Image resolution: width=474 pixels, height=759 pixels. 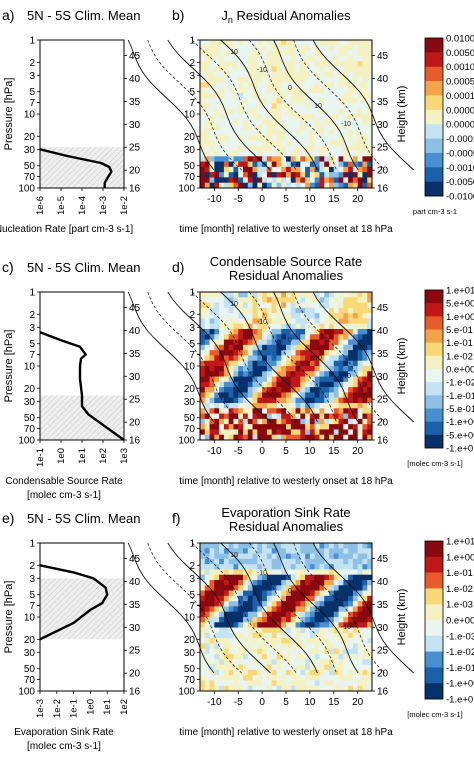 I want to click on title-subscript: n, so click(x=230, y=20).